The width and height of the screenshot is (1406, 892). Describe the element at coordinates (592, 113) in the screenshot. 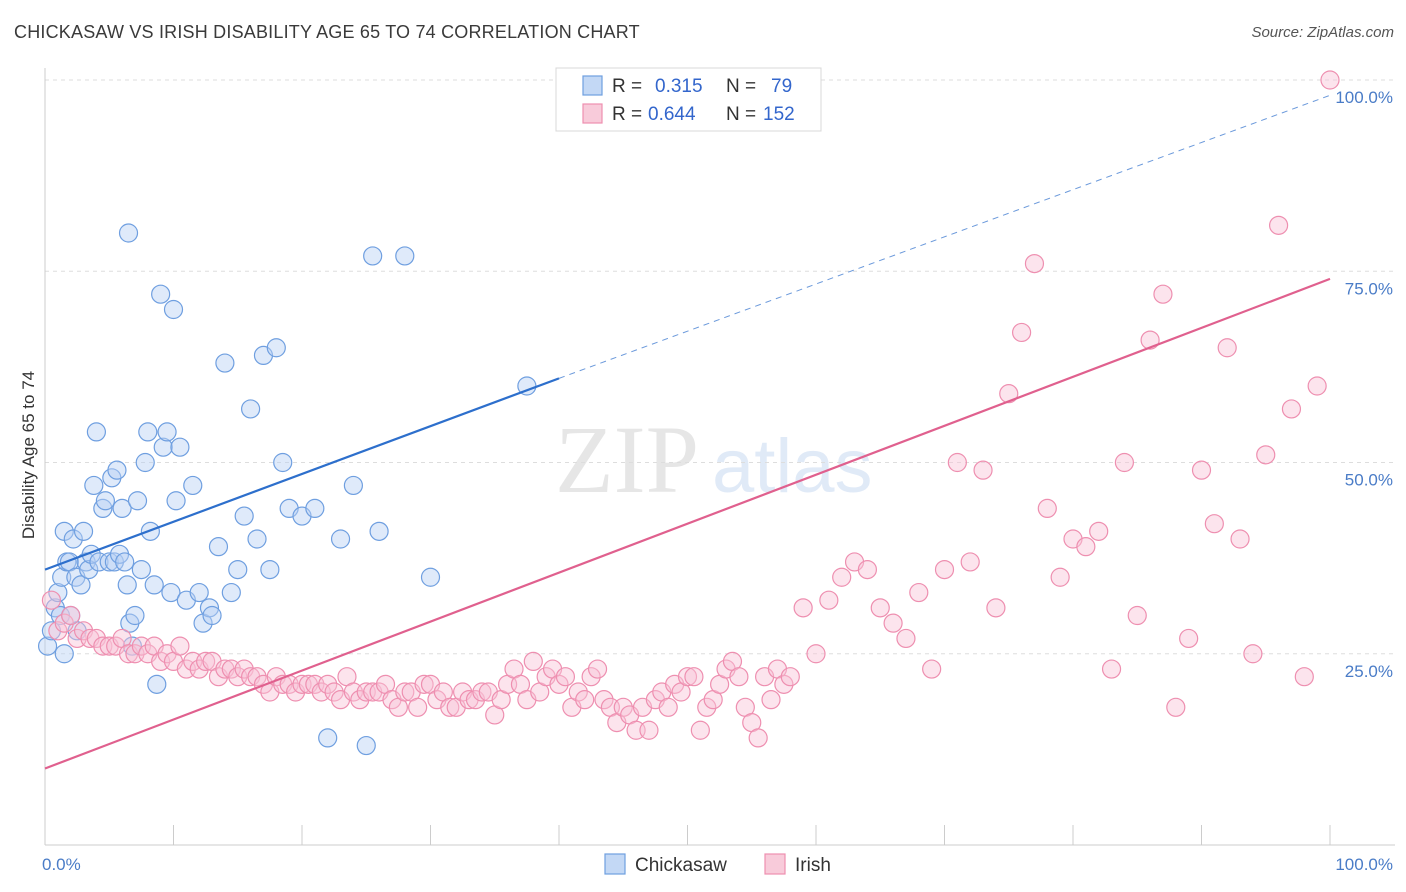

I see `legend-swatch-irish` at that location.